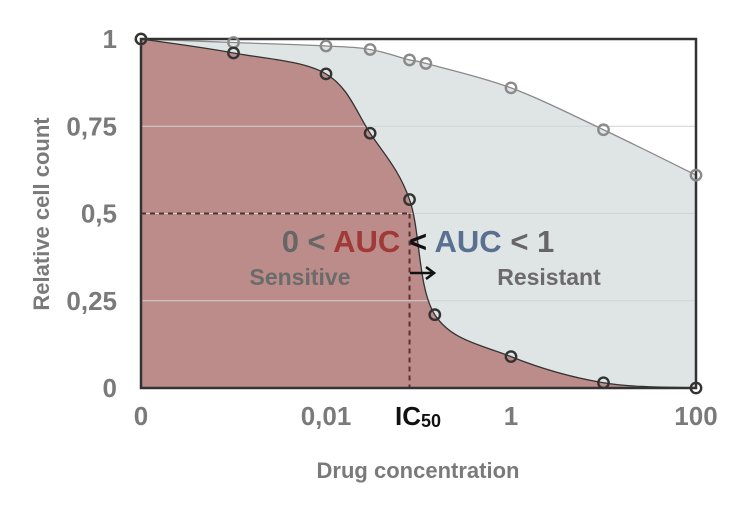  I want to click on auc-comparison: 0 < AUC < AUC < 1, so click(418, 241).